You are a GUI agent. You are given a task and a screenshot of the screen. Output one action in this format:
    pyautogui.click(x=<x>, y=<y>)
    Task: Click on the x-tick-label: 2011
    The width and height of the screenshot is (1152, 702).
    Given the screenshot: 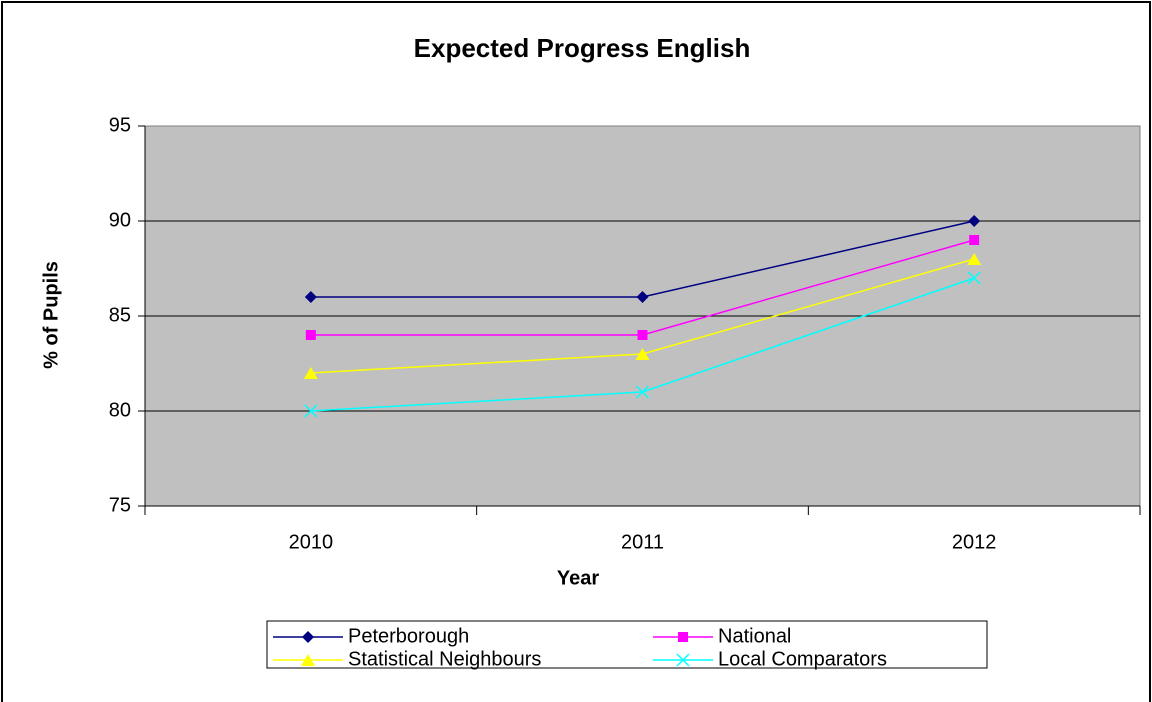 What is the action you would take?
    pyautogui.click(x=642, y=542)
    